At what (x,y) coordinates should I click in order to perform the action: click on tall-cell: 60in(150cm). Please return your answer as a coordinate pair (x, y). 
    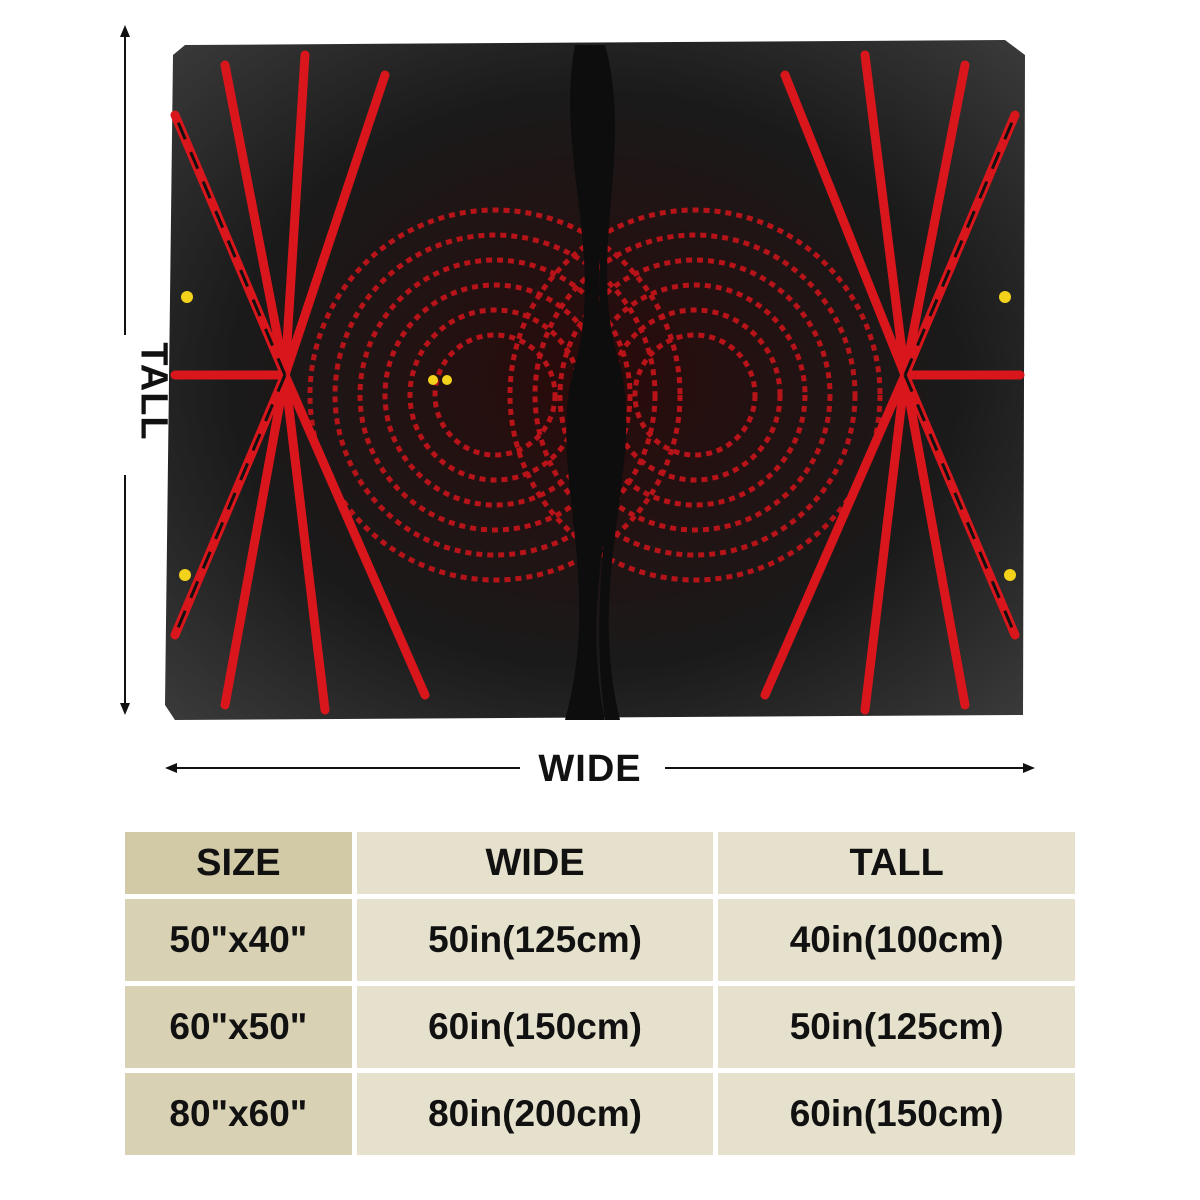
    Looking at the image, I should click on (896, 1114).